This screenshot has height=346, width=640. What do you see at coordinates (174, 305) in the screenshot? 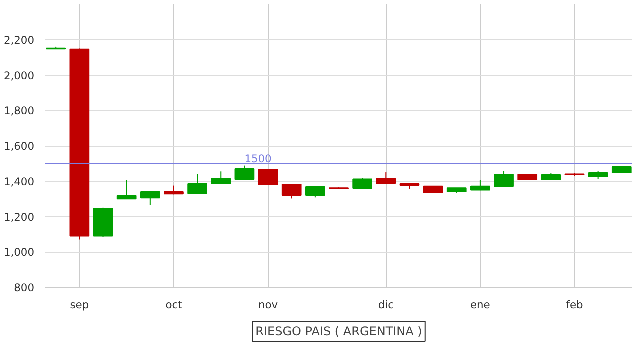
I see `x-tick-label: oct` at bounding box center [174, 305].